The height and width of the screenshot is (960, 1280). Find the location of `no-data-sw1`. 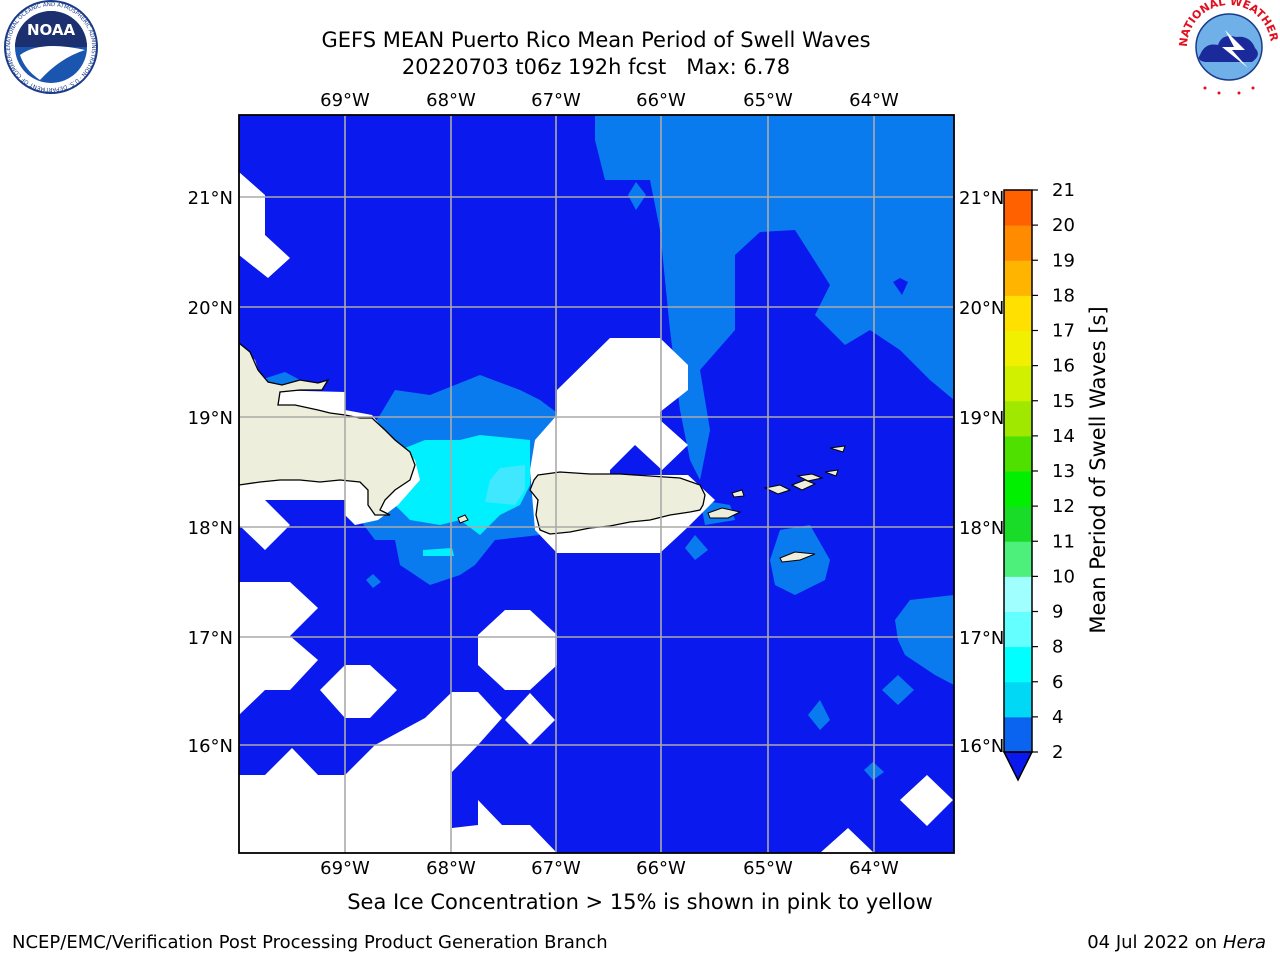

no-data-sw1 is located at coordinates (278, 648).